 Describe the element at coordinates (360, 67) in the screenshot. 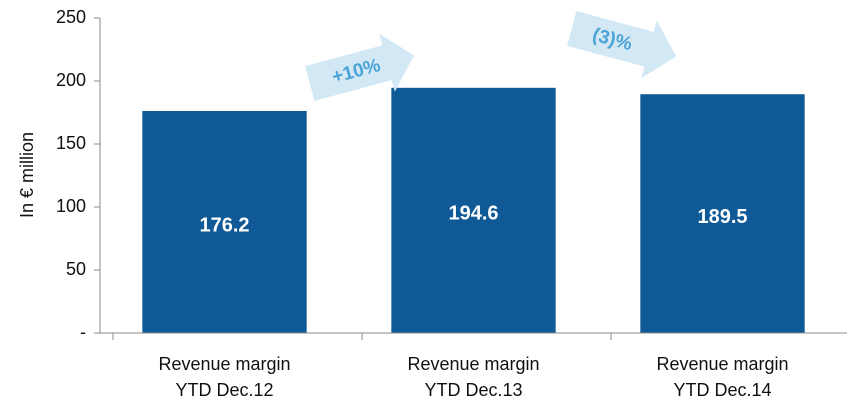

I see `arrow-up: +10%` at that location.